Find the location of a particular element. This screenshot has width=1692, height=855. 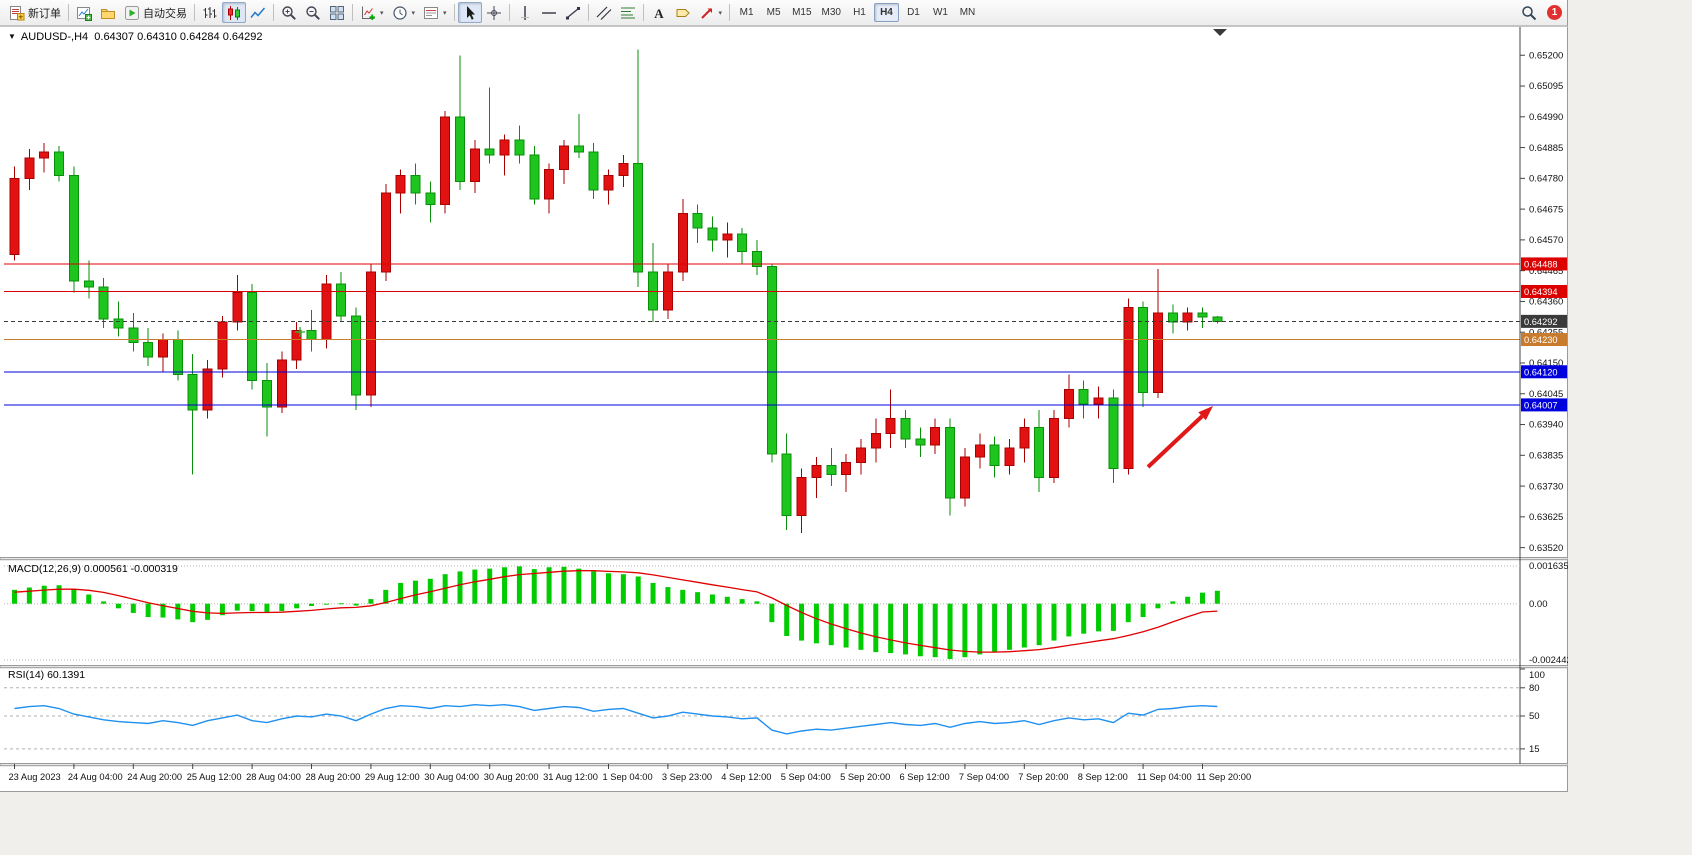

periods-icon is located at coordinates (399, 12).